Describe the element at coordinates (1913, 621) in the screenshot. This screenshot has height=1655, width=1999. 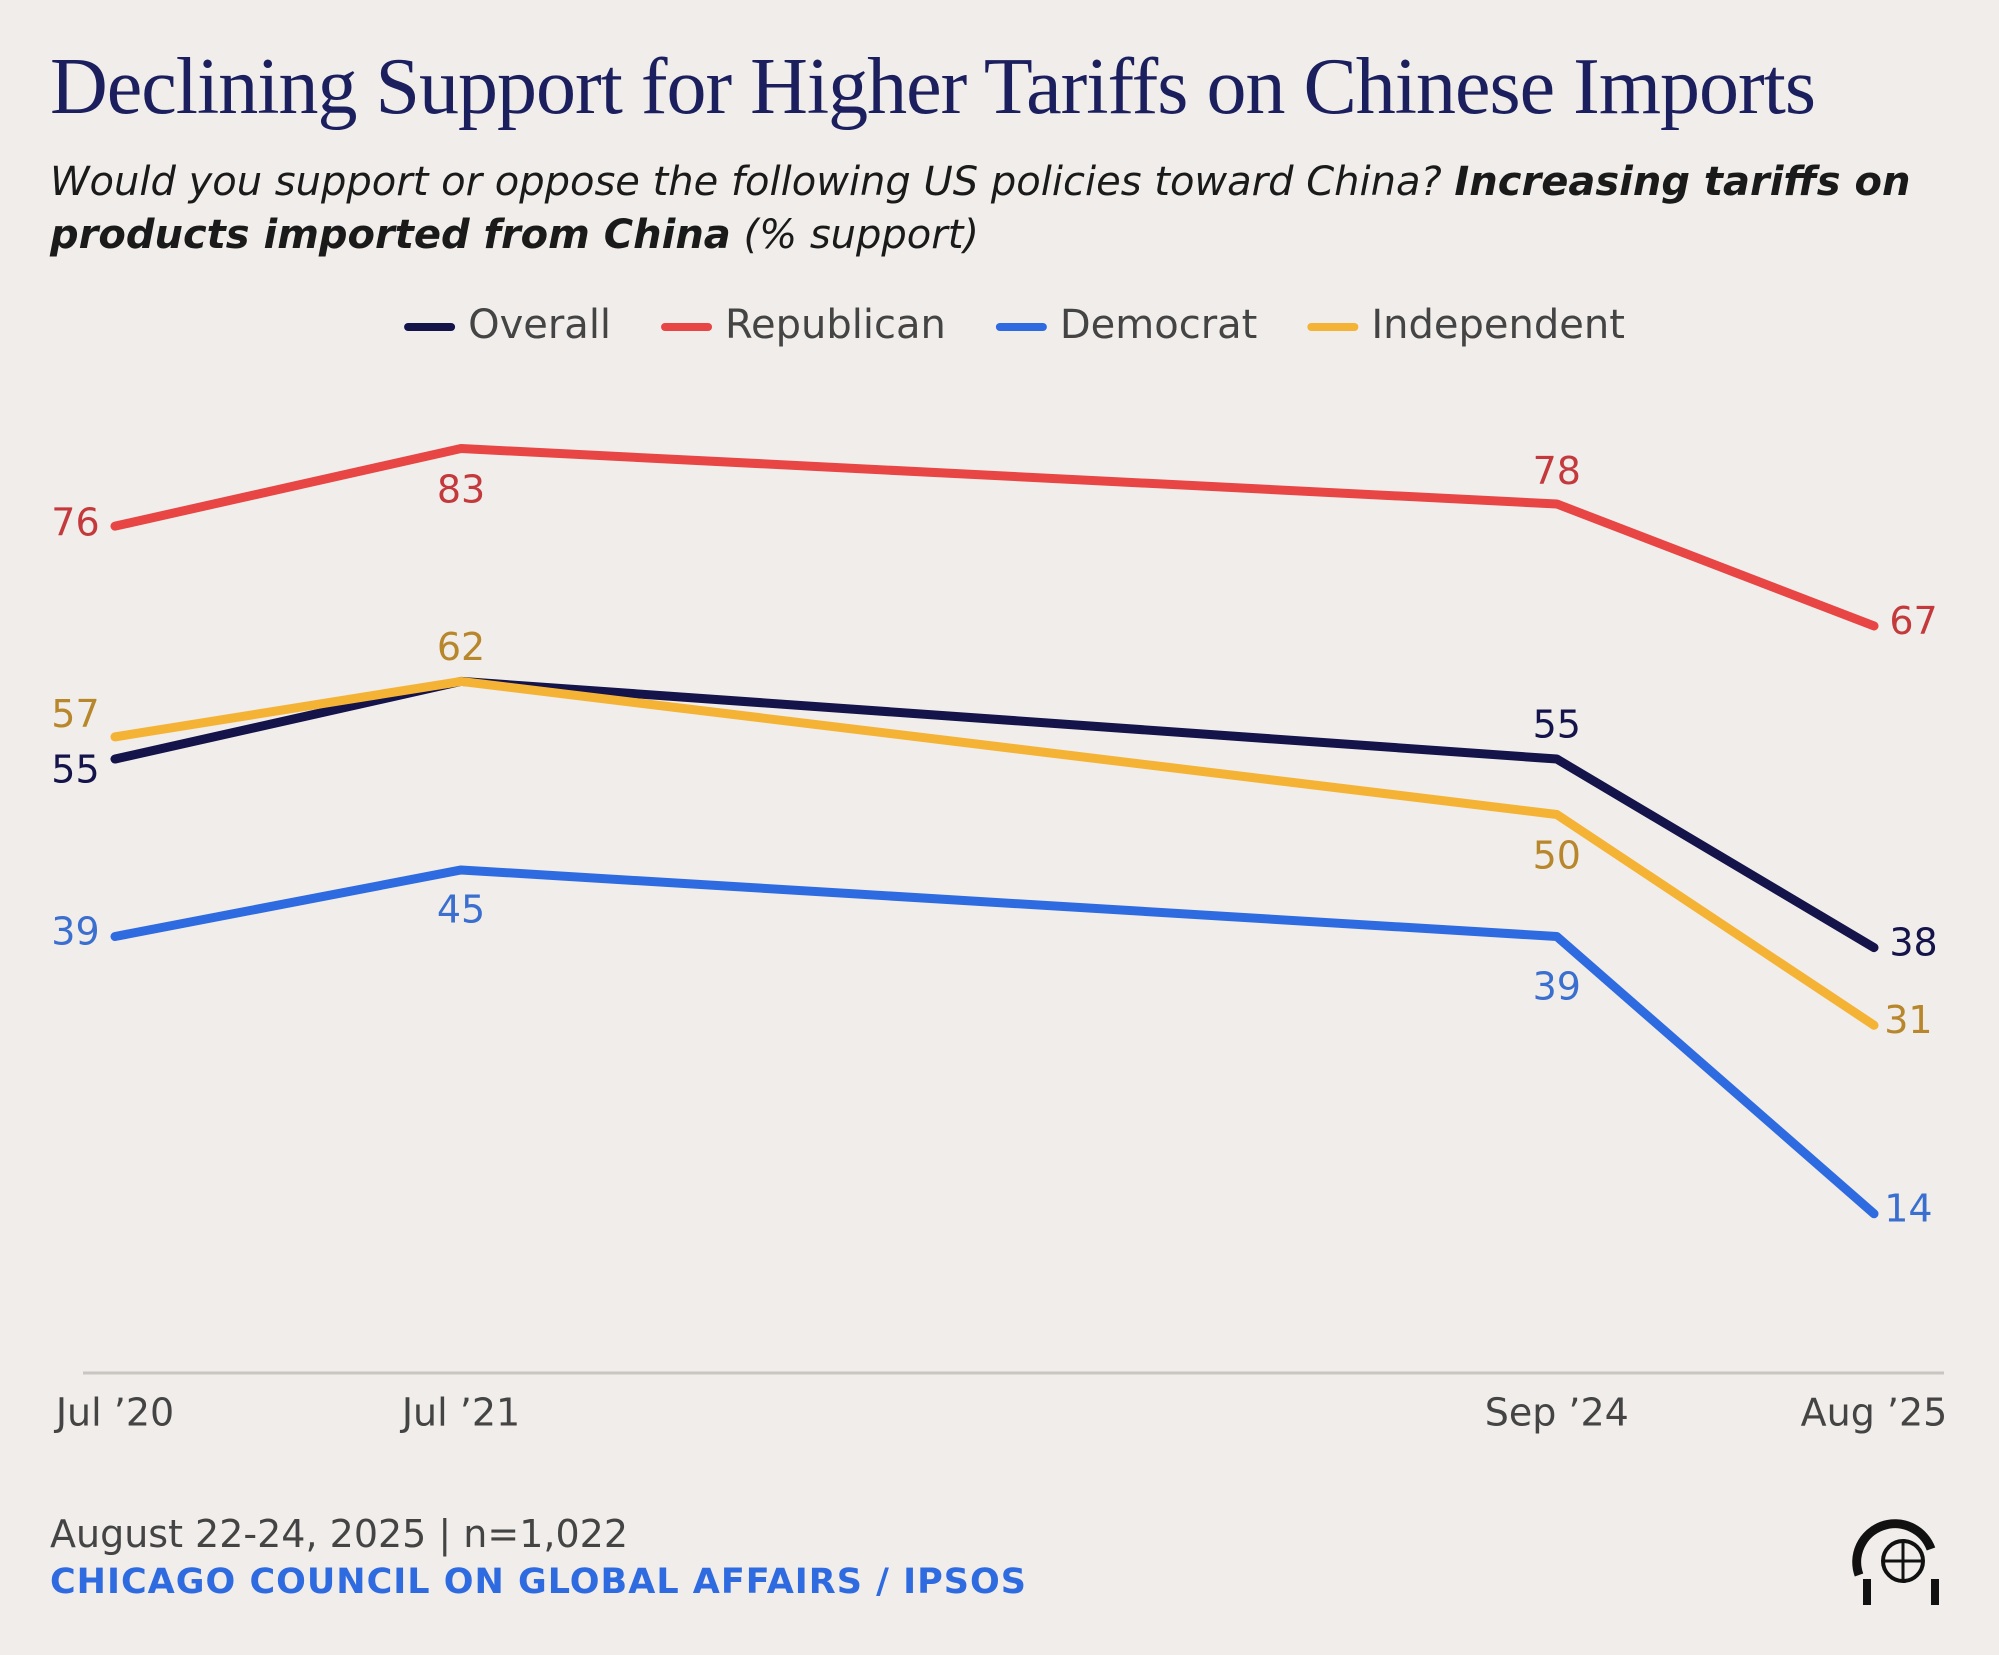
I see `data-label: 67` at that location.